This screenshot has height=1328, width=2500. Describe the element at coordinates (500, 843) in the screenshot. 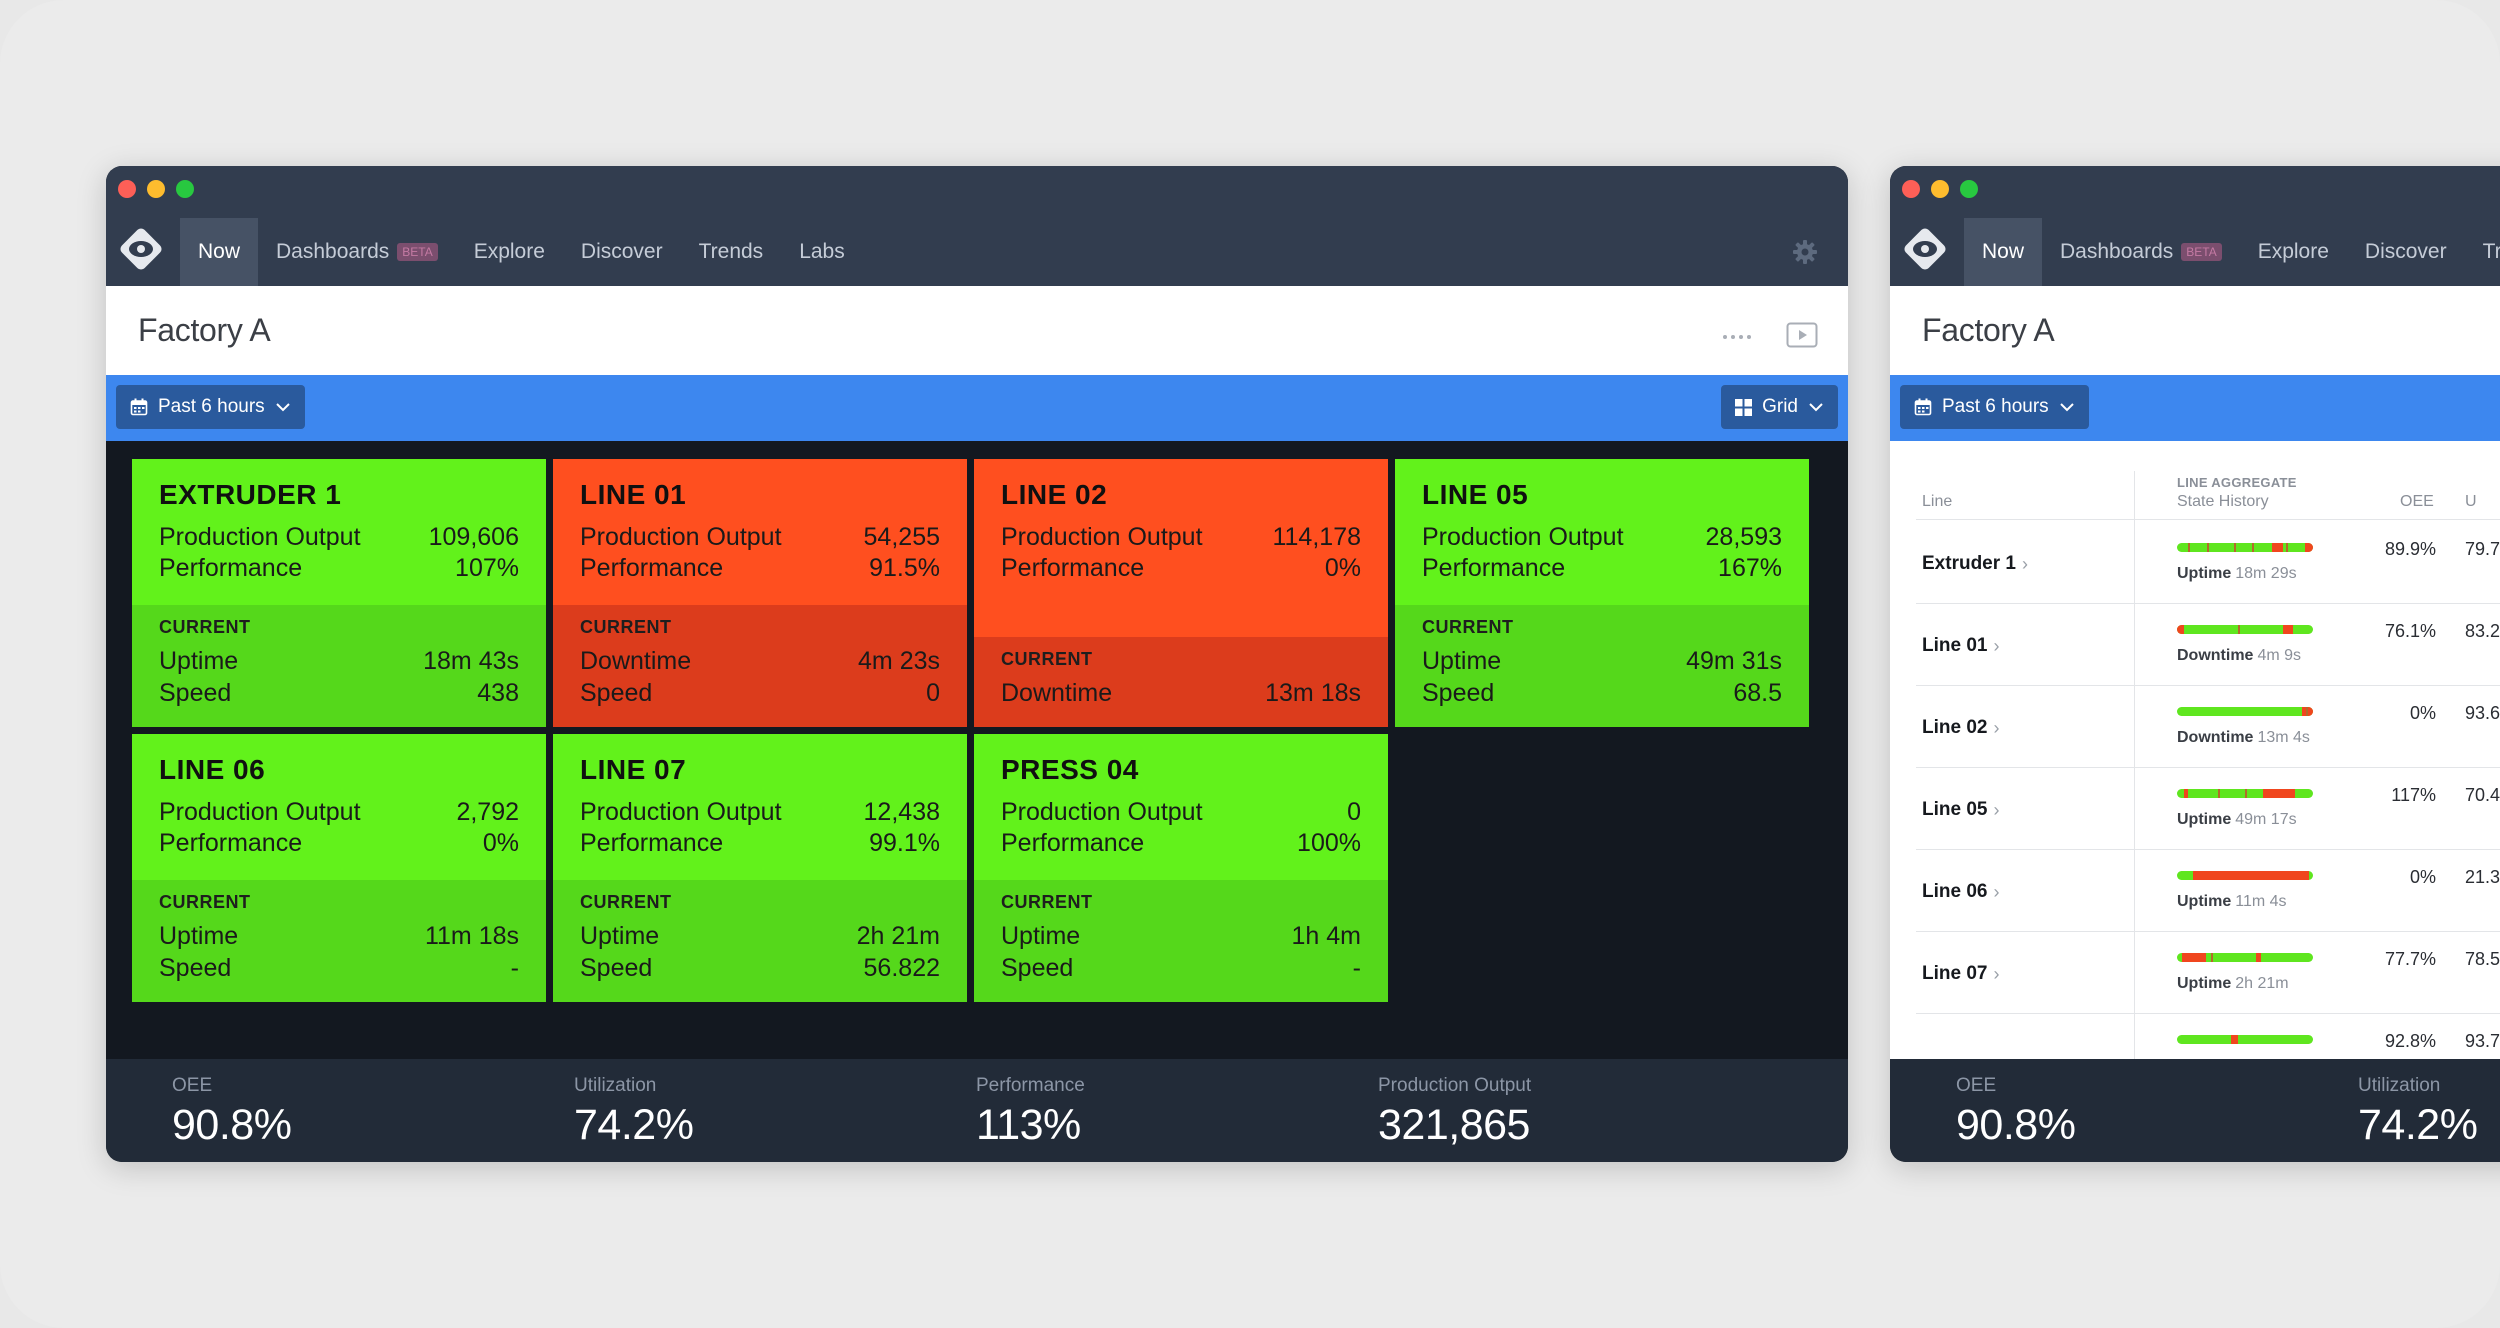

I see `performance-value: 0%` at that location.